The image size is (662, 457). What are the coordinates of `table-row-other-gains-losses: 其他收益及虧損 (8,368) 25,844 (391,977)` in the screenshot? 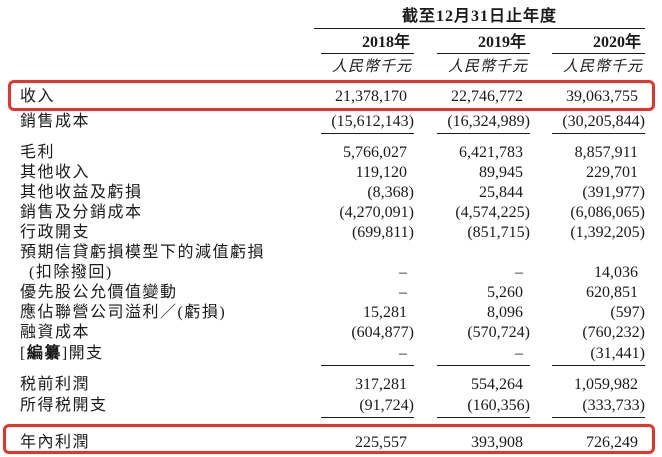 It's located at (332, 193).